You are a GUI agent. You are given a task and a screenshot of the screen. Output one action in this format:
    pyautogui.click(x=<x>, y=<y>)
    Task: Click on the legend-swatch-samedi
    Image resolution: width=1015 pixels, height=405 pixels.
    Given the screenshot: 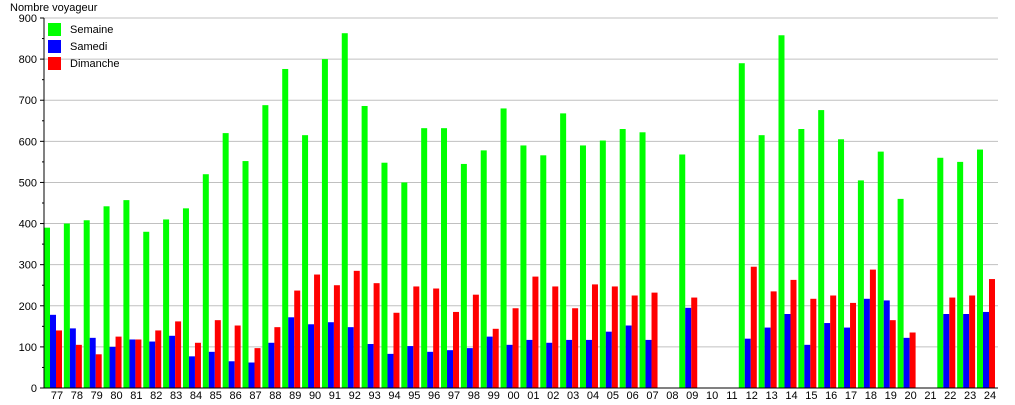 What is the action you would take?
    pyautogui.click(x=54, y=46)
    